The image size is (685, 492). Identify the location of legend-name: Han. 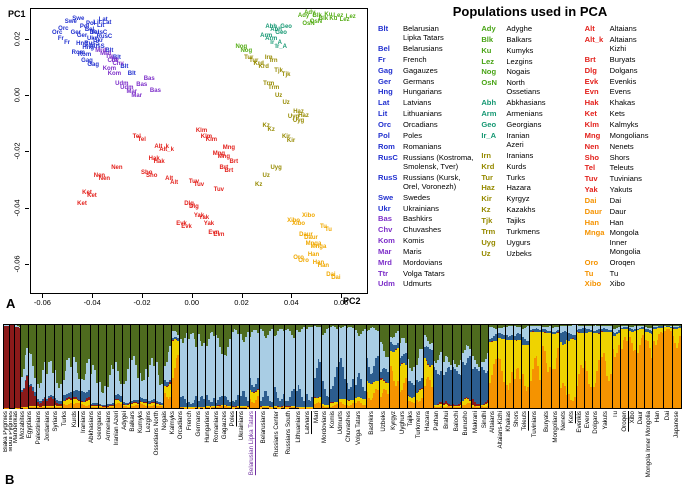
(616, 222).